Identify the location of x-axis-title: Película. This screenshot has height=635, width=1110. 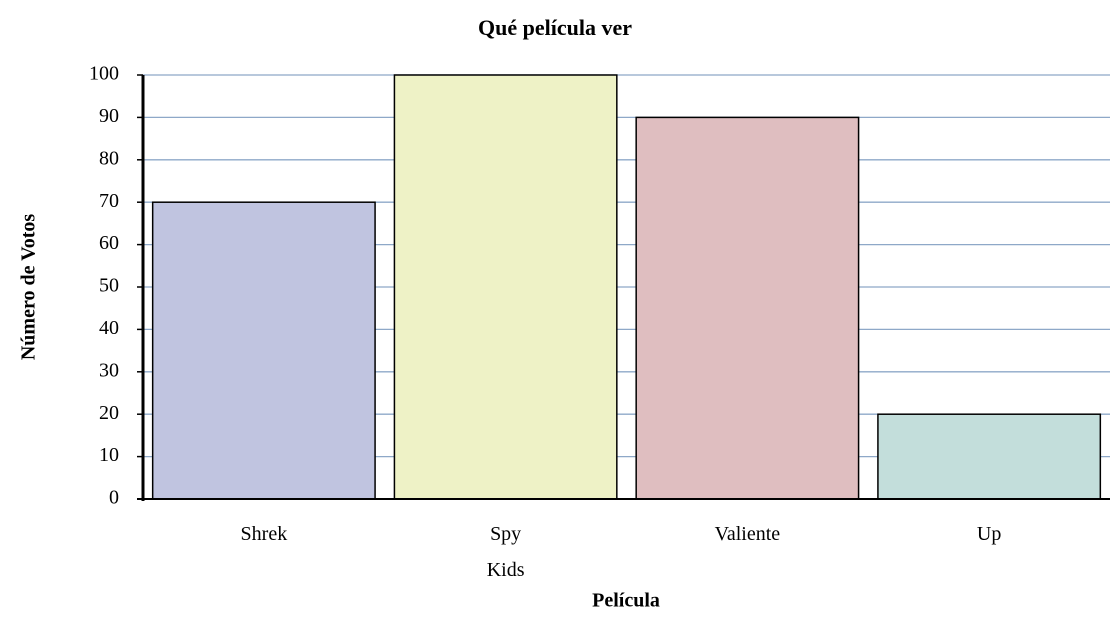
(626, 601).